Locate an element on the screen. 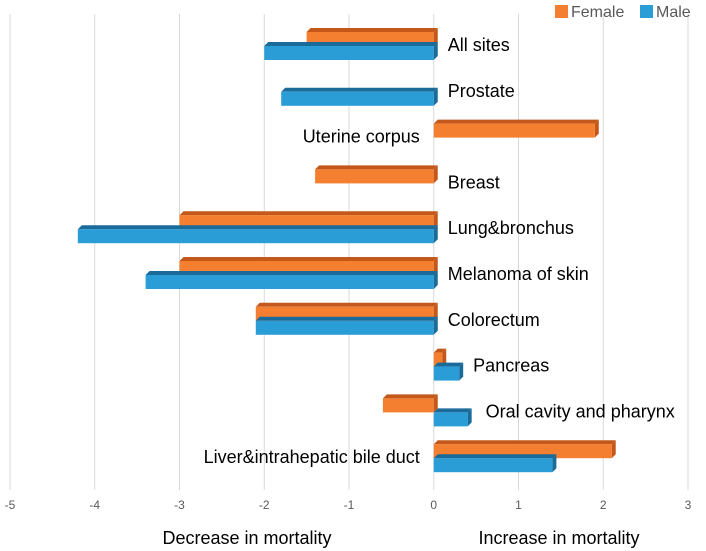 Image resolution: width=706 pixels, height=551 pixels. bar-female-9-side is located at coordinates (613, 449).